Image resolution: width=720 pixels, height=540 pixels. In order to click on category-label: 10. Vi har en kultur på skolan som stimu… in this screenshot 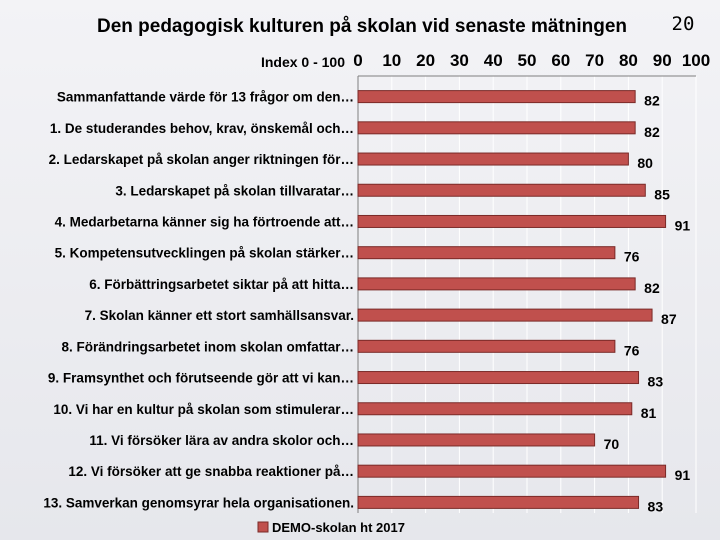, I will do `click(203, 409)`.